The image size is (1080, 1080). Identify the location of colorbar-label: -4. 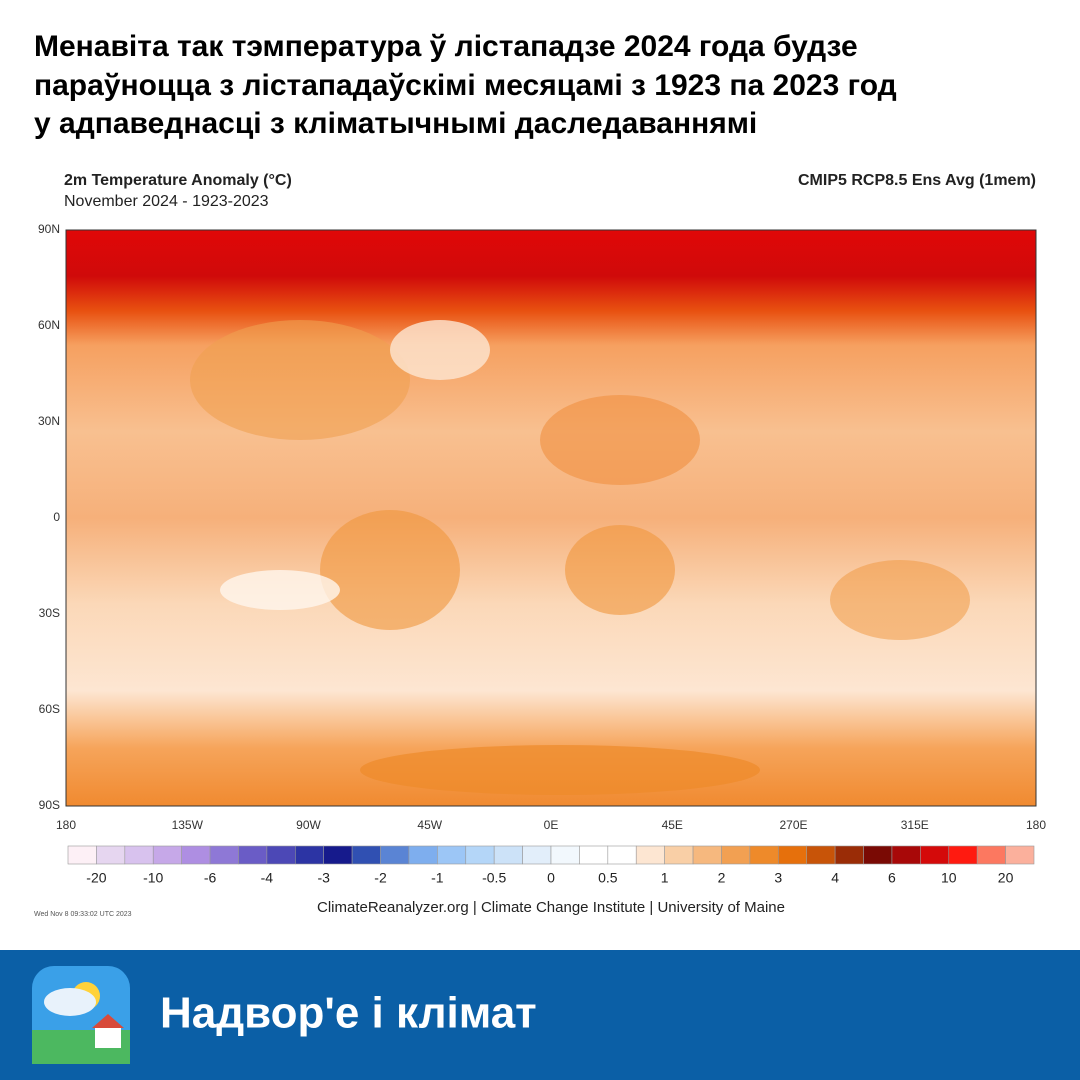
(267, 878).